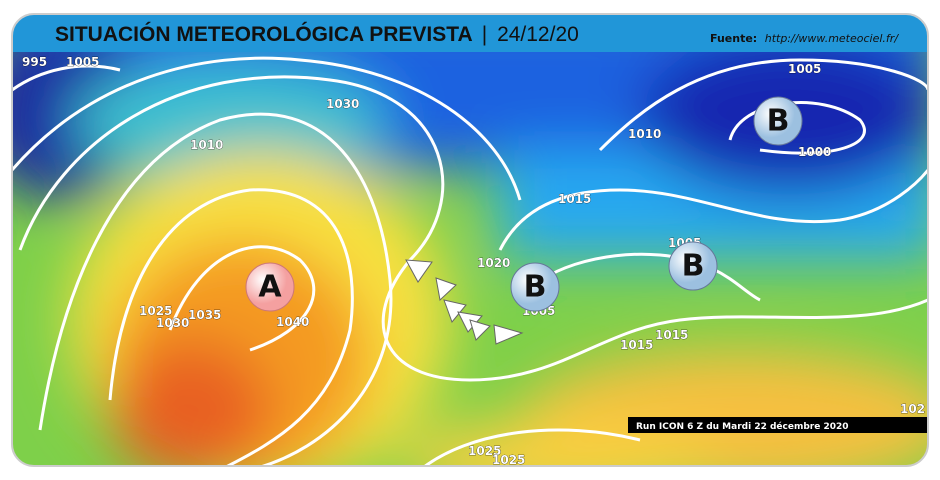 Image resolution: width=940 pixels, height=480 pixels. I want to click on isobar-label: 102, so click(912, 409).